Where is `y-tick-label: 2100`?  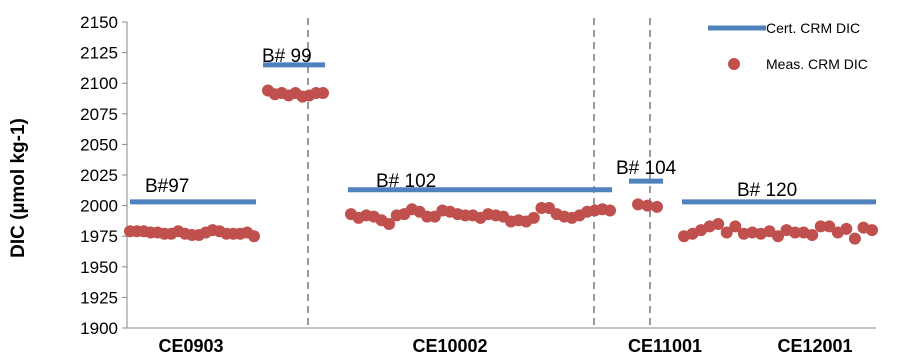 y-tick-label: 2100 is located at coordinates (99, 83).